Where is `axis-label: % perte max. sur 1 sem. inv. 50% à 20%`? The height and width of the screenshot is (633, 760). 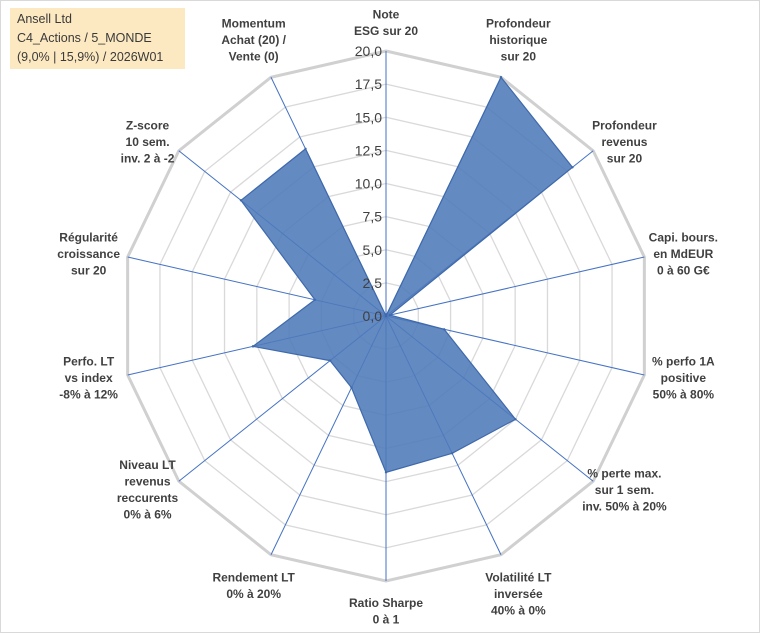 axis-label: % perte max. sur 1 sem. inv. 50% à 20% is located at coordinates (624, 489).